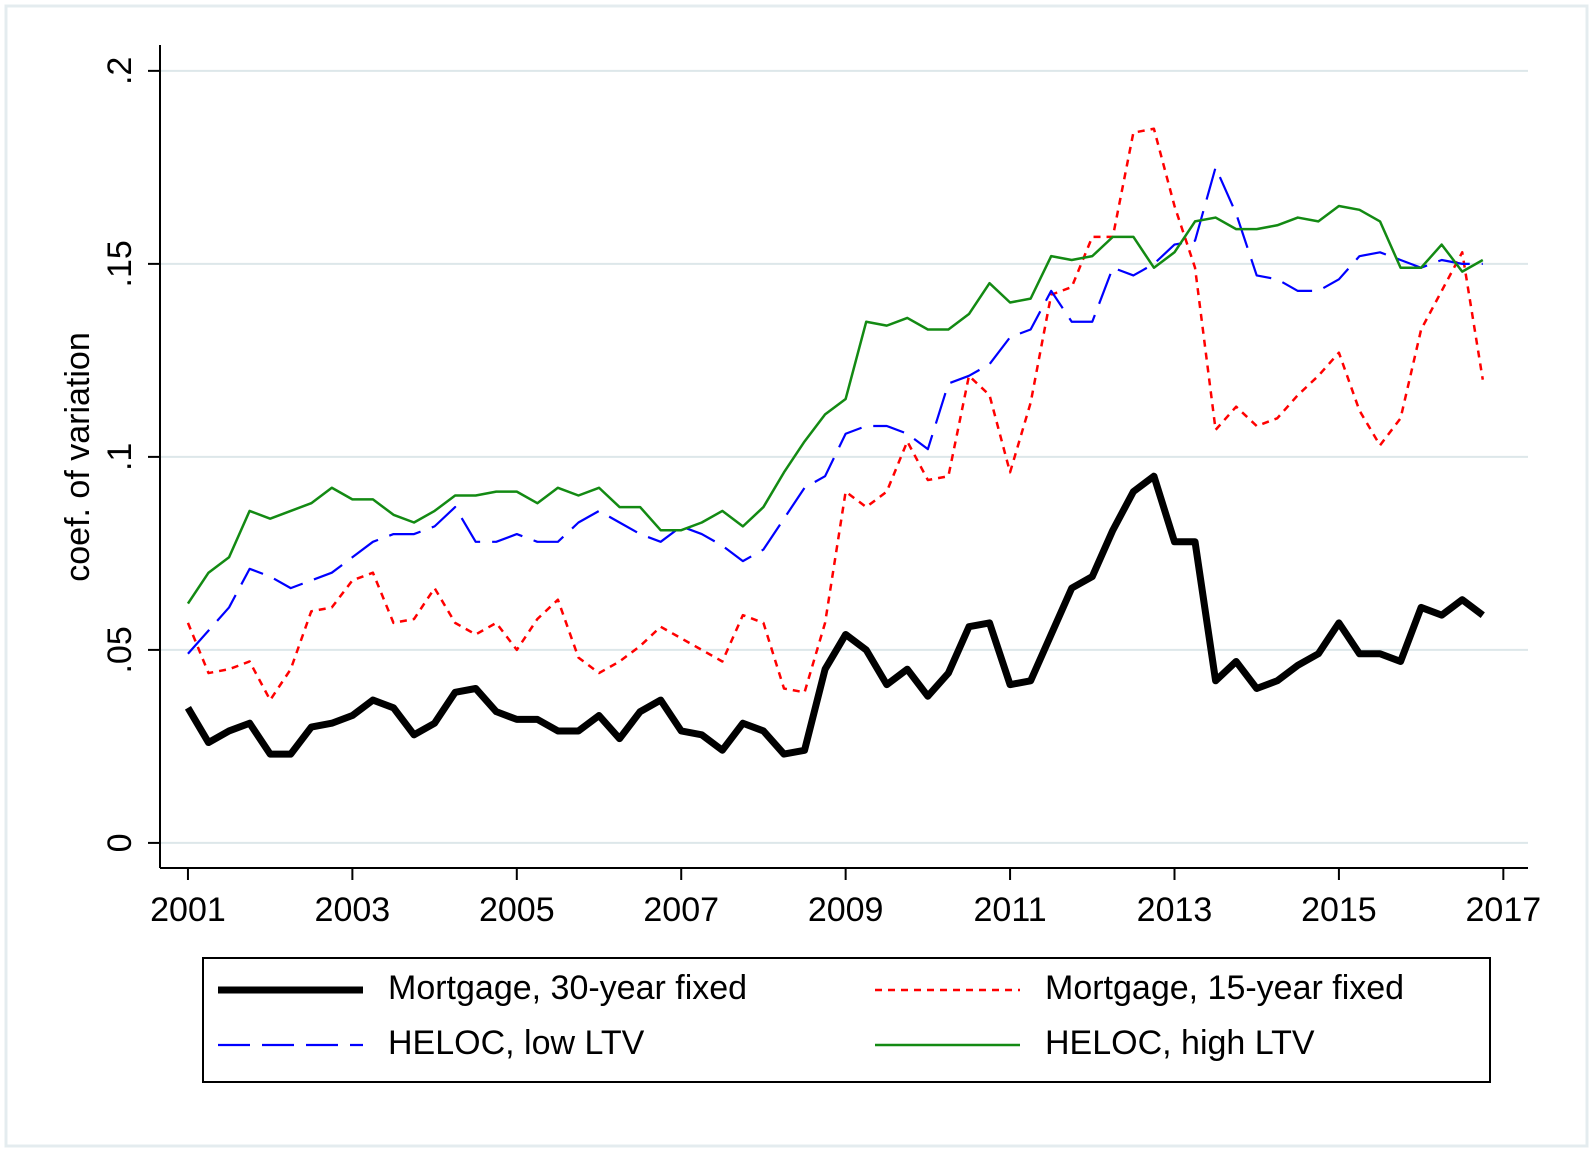  What do you see at coordinates (1504, 910) in the screenshot?
I see `x-tick-label: 2017` at bounding box center [1504, 910].